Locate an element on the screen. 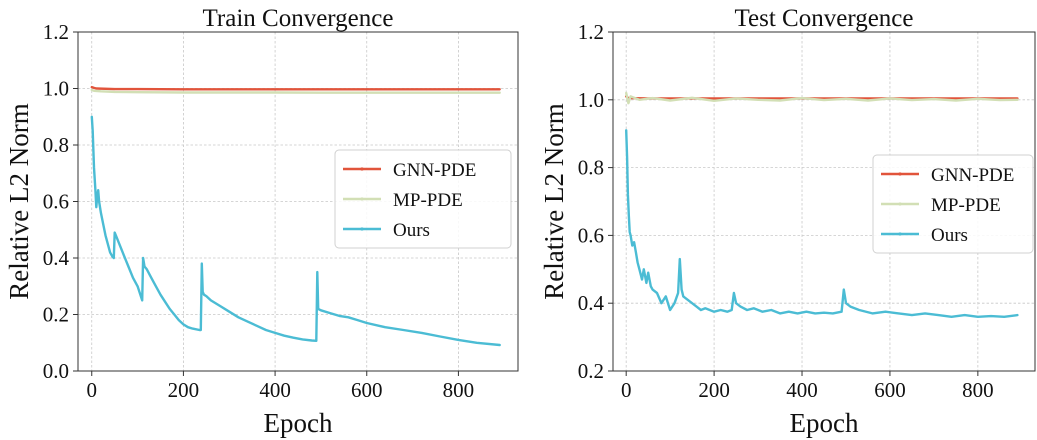 This screenshot has height=440, width=1037. y-tick-label: 0.0 is located at coordinates (56, 371).